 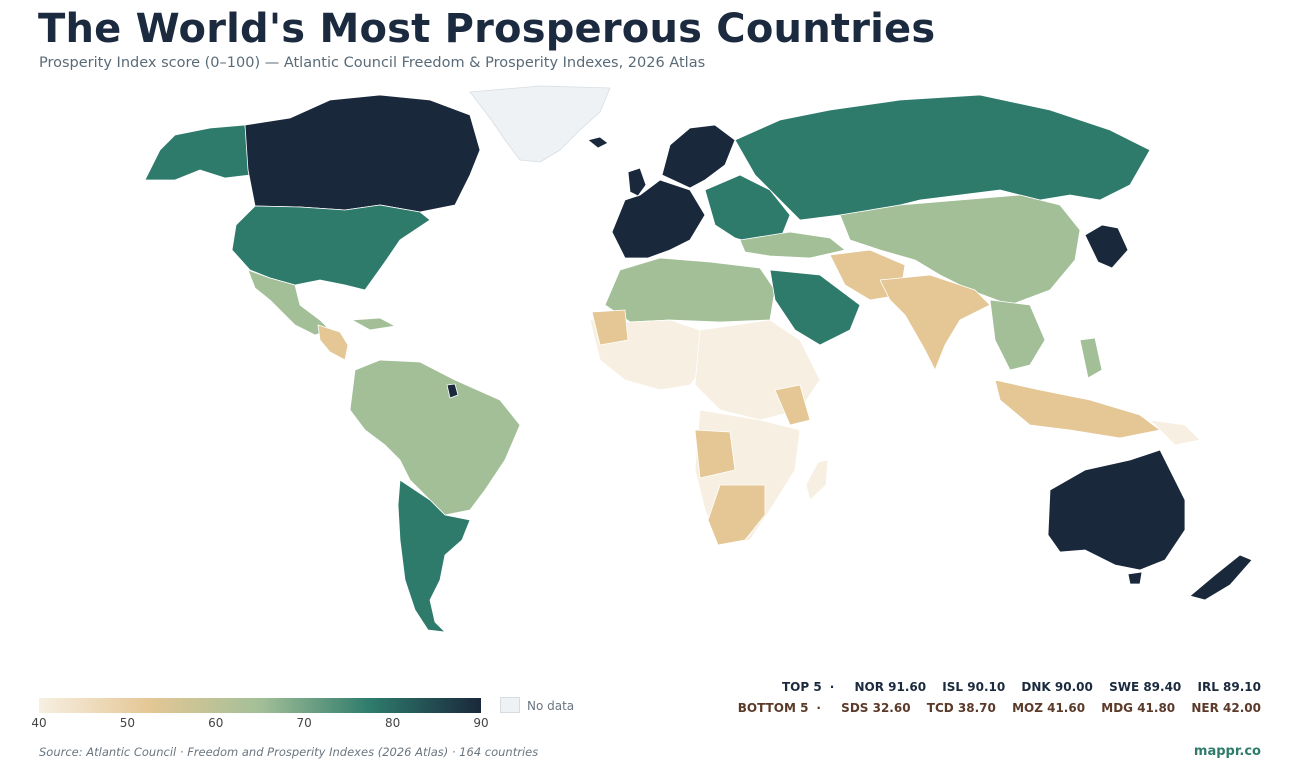 I want to click on top5-item: IRL 89.10, so click(x=1229, y=687).